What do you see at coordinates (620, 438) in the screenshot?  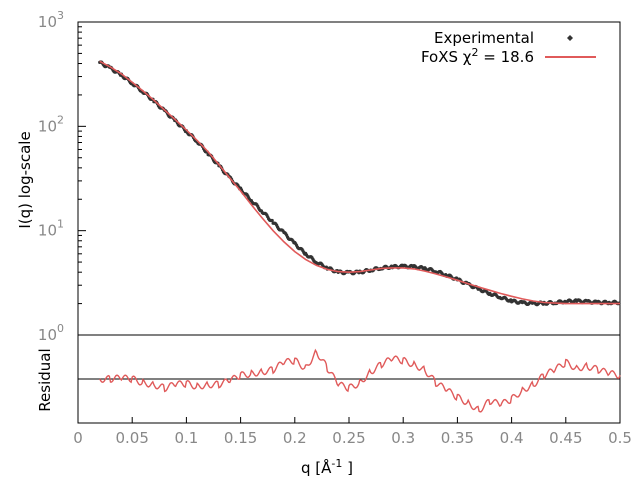 I see `x-tick-label: 0.5` at bounding box center [620, 438].